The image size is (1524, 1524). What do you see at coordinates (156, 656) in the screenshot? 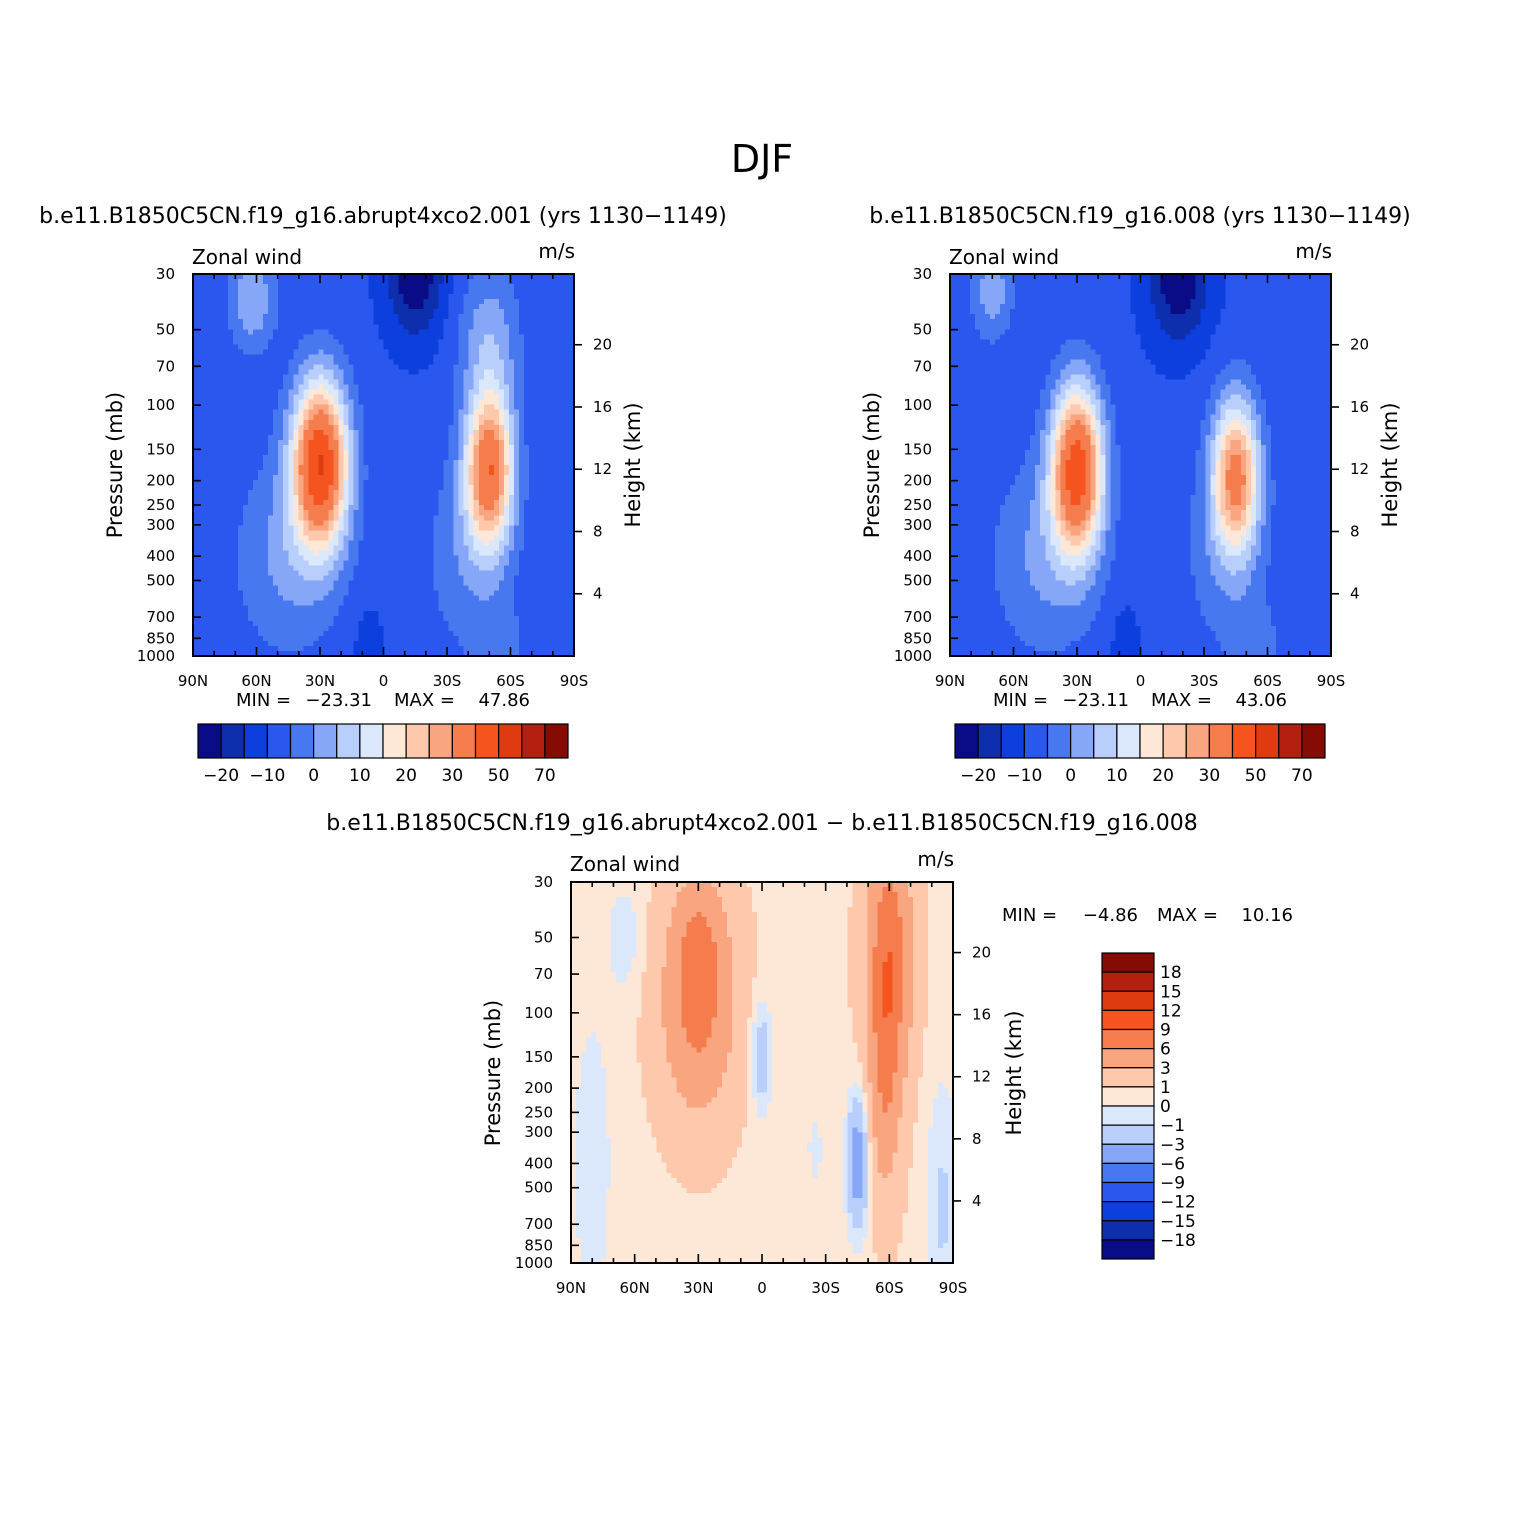
I see `y-tick-label: 1000` at bounding box center [156, 656].